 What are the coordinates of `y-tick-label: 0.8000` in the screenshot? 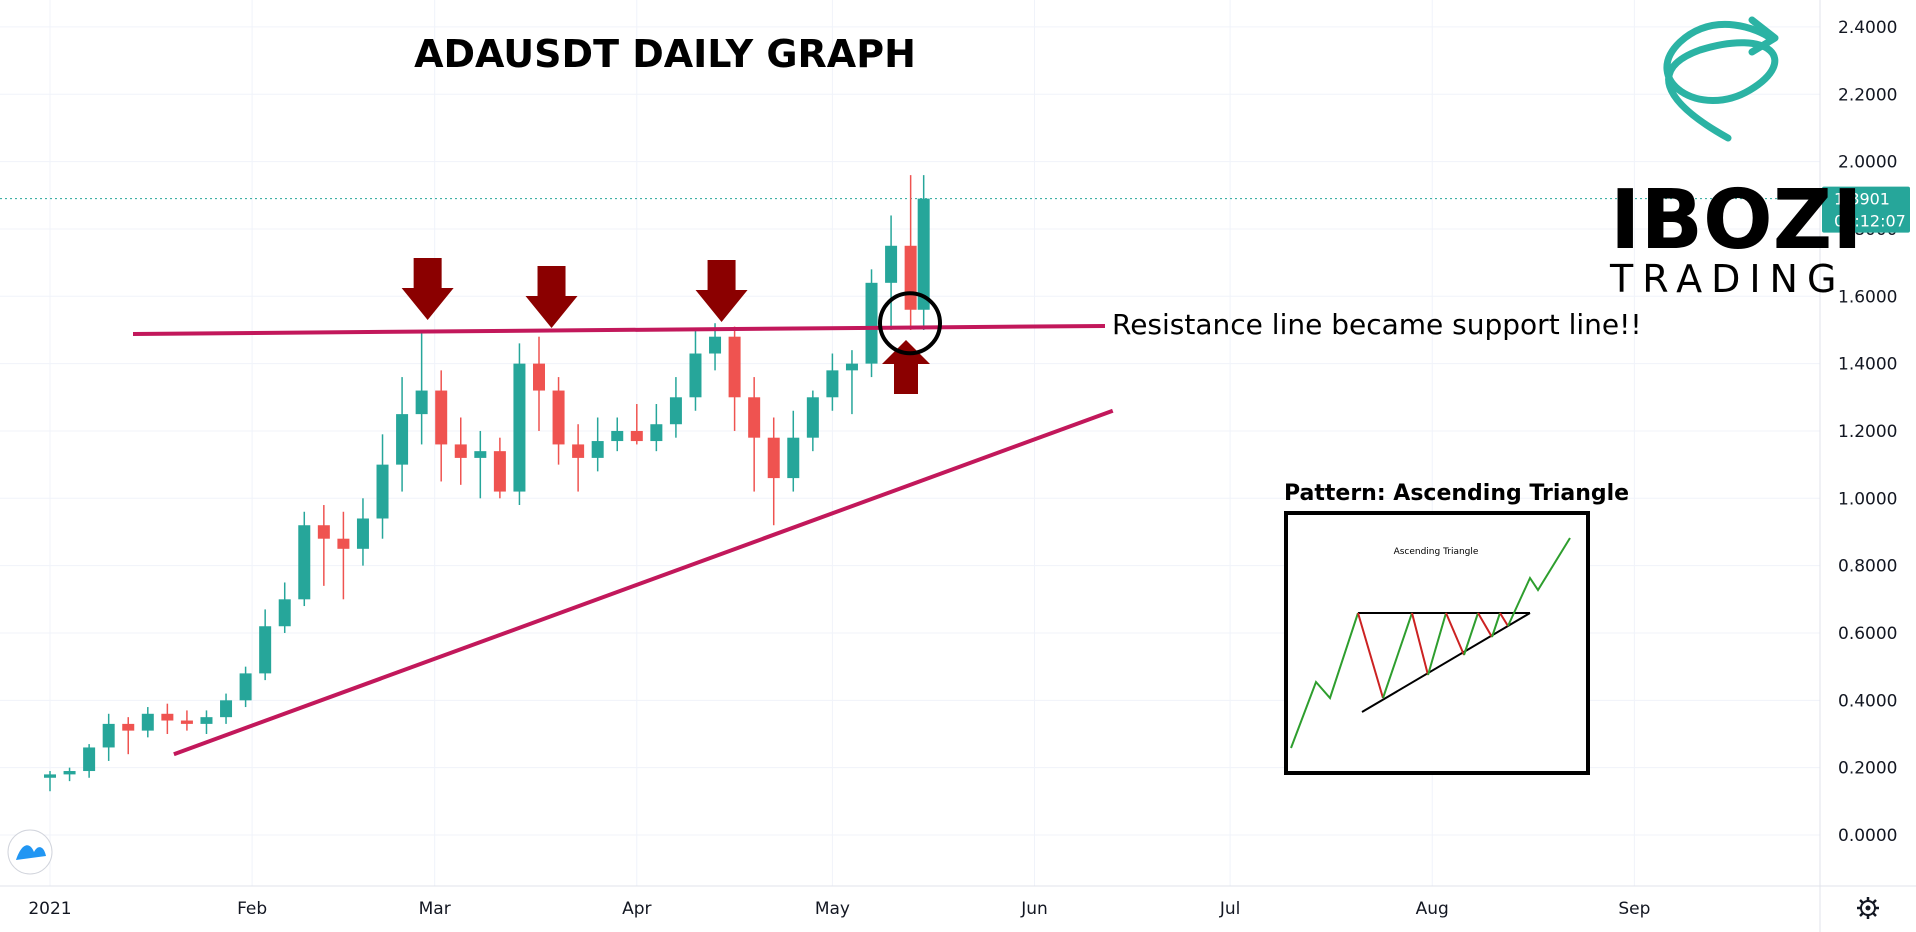 It's located at (1867, 567).